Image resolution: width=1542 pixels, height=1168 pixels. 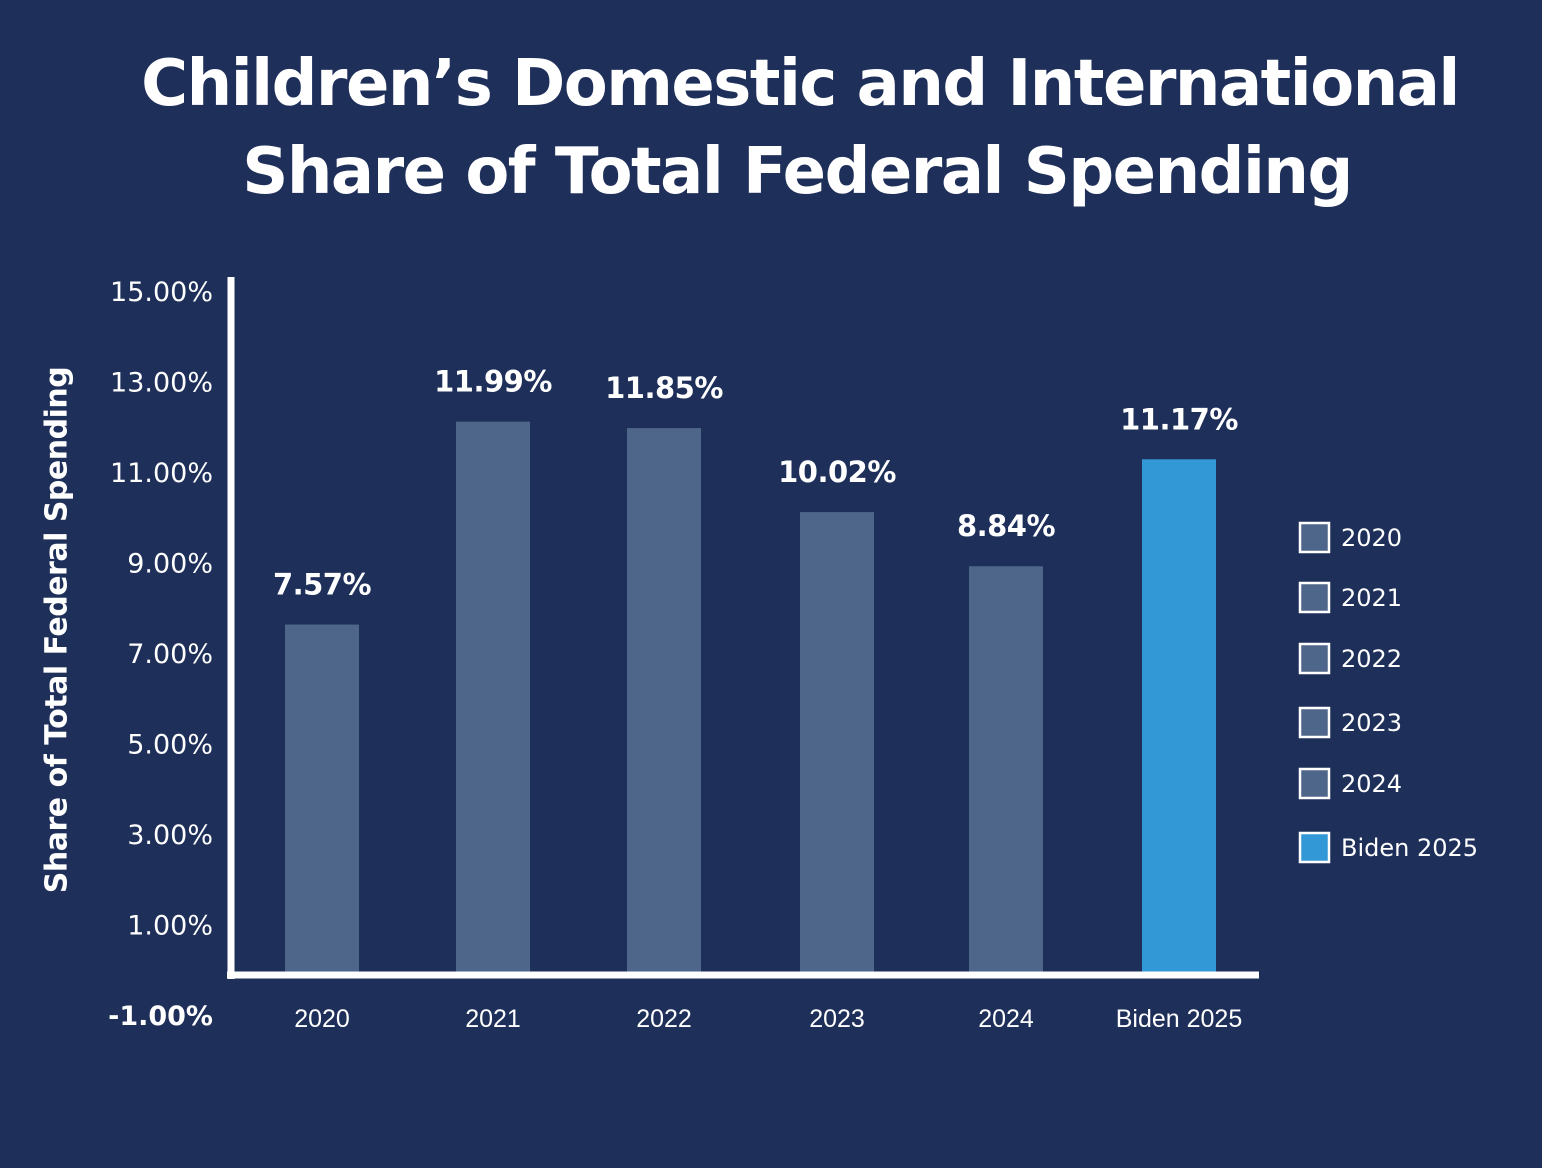 I want to click on bar-2024, so click(x=1006, y=769).